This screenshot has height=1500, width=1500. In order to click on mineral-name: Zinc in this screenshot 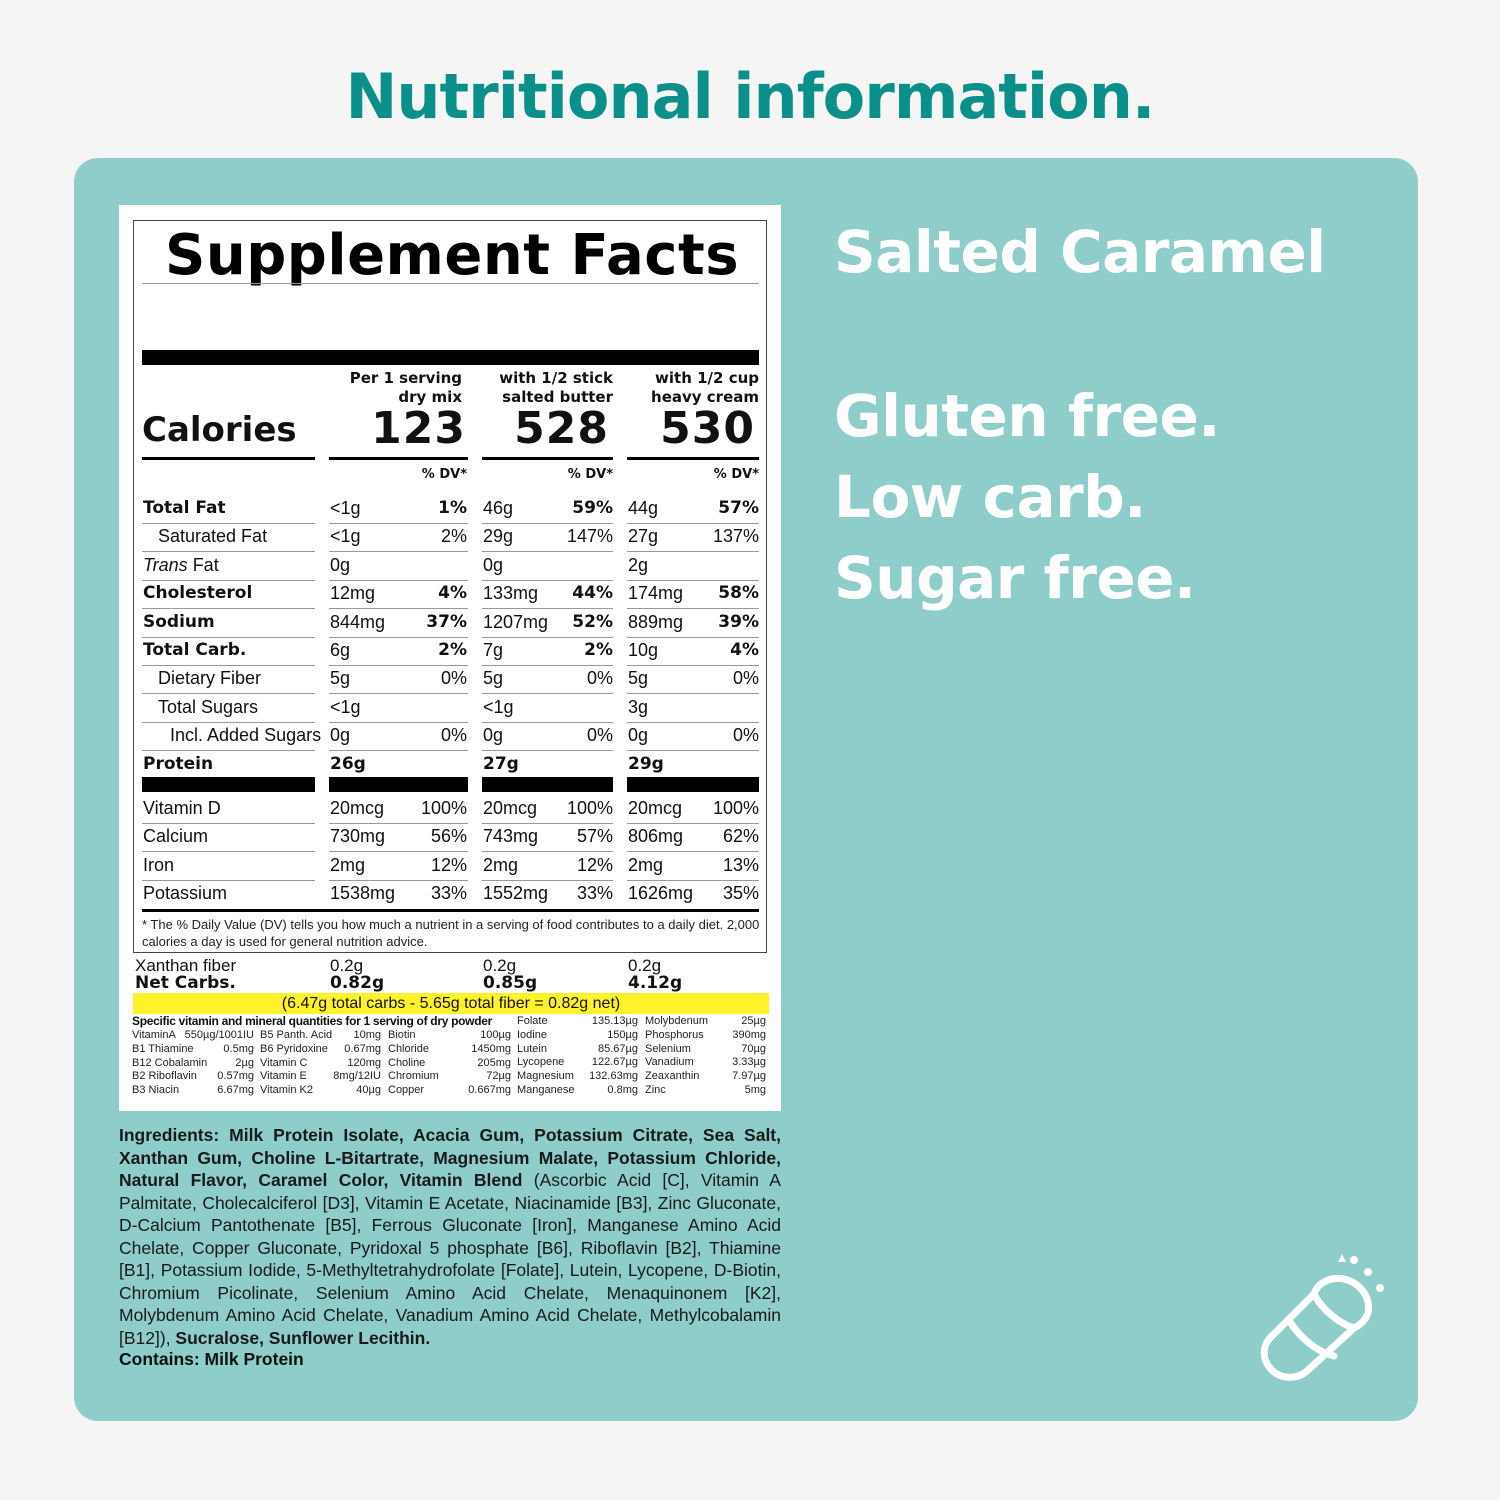, I will do `click(655, 1089)`.